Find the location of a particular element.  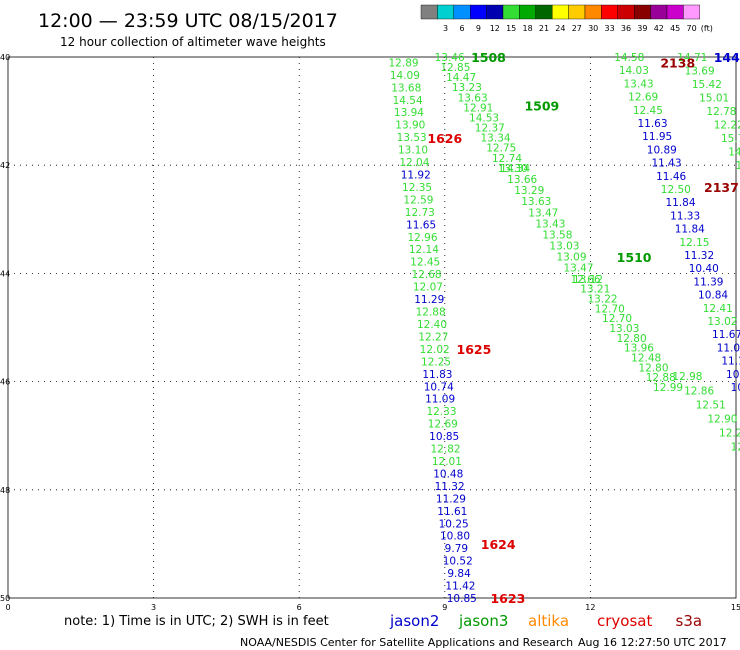

wave-height-value: 12.98 is located at coordinates (687, 377).